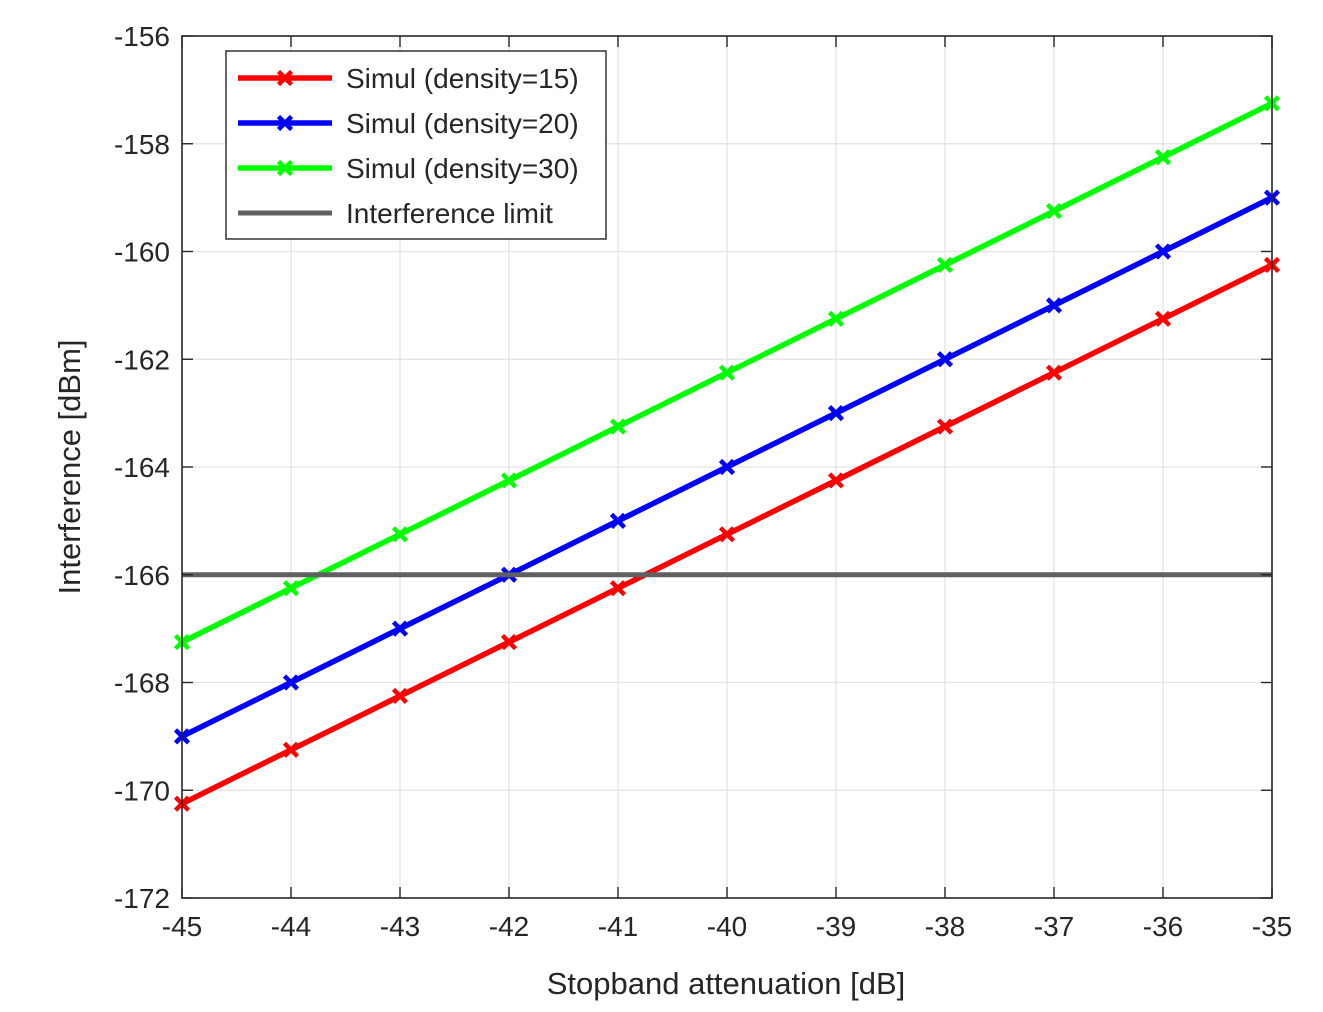 The height and width of the screenshot is (1012, 1323). What do you see at coordinates (142, 467) in the screenshot?
I see `y-tick-label: -164` at bounding box center [142, 467].